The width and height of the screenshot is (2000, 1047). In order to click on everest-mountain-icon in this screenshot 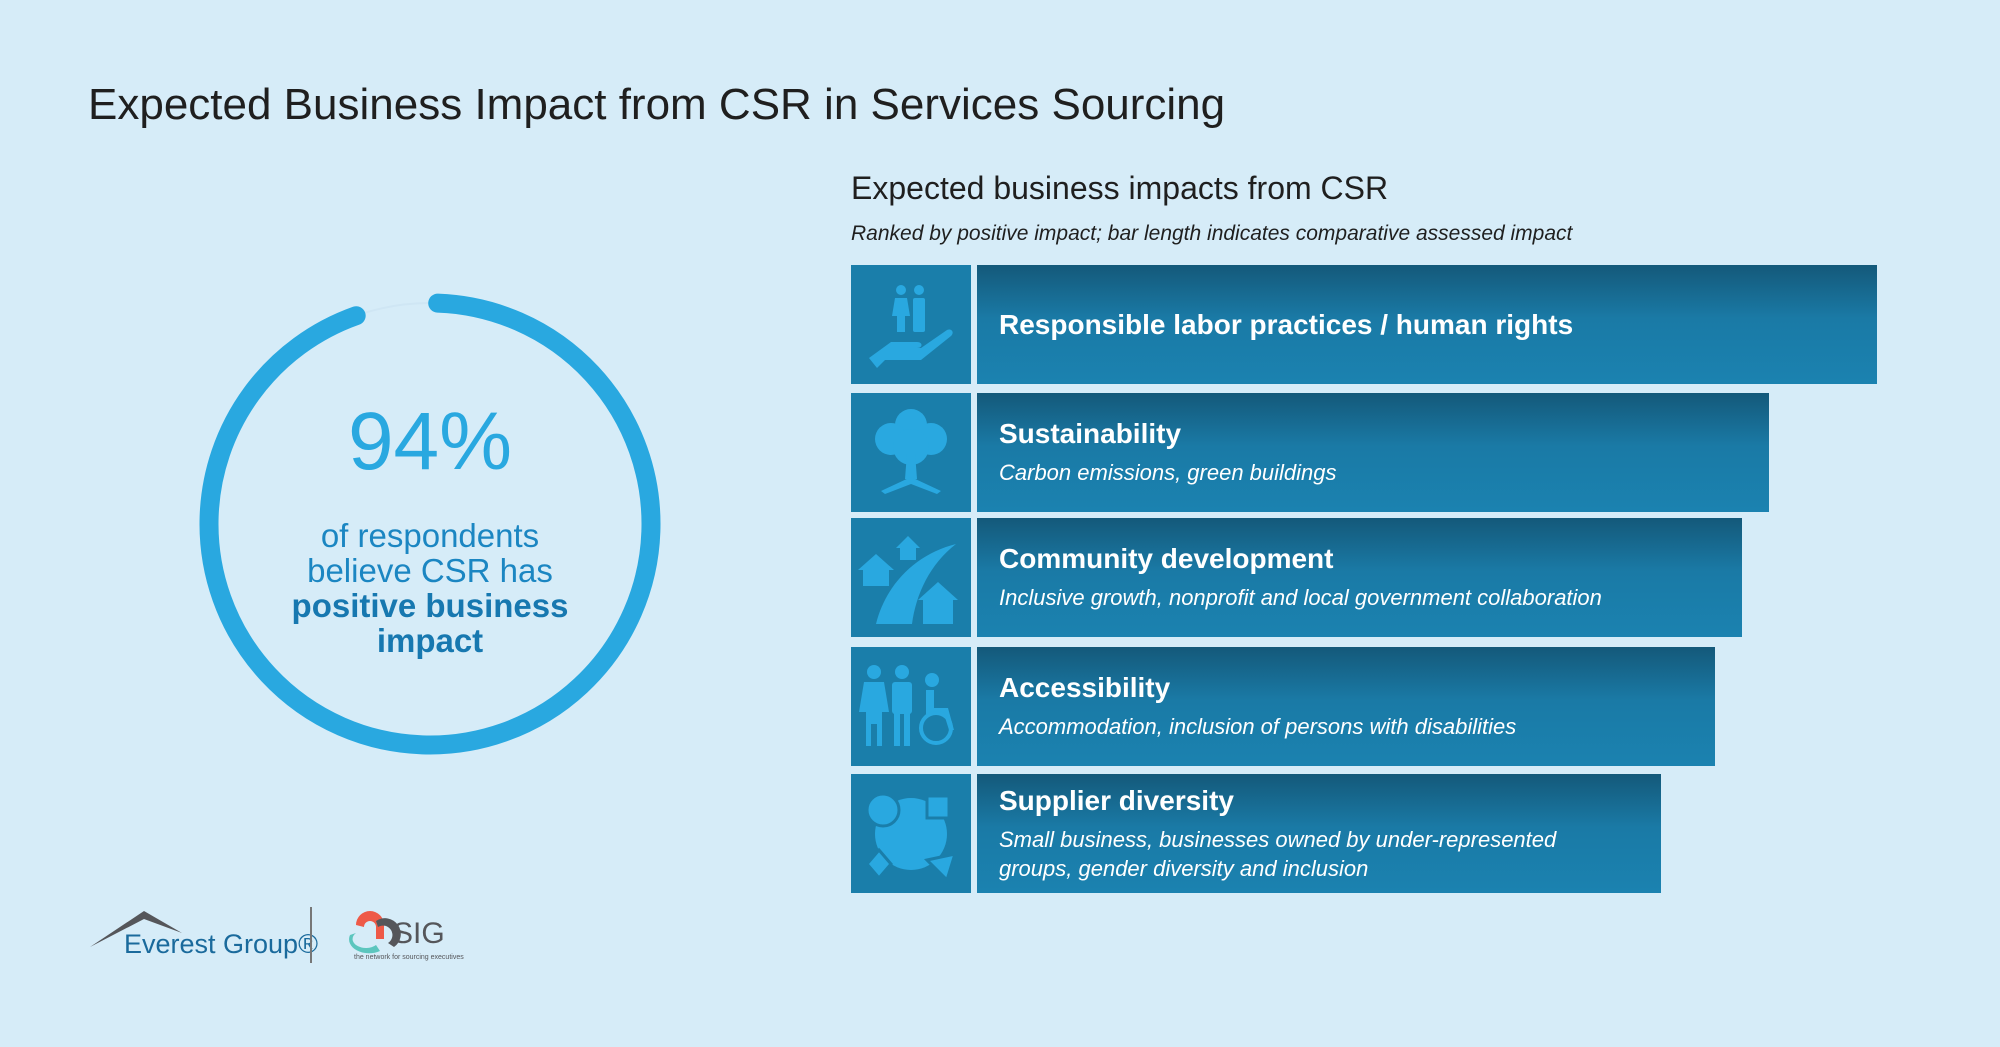, I will do `click(136, 929)`.